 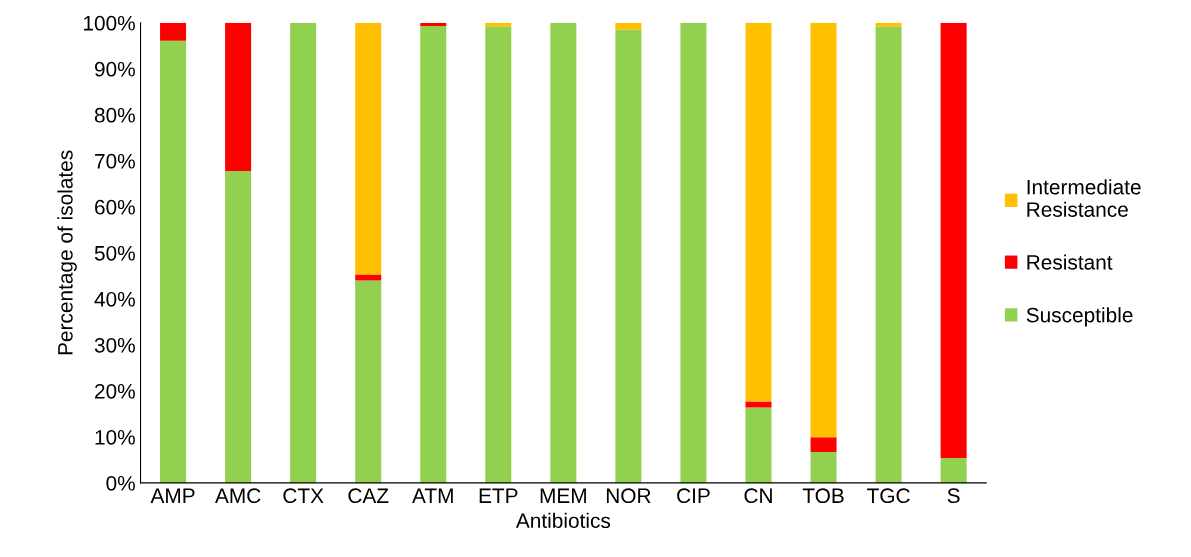 What do you see at coordinates (758, 496) in the screenshot?
I see `x-tick-label: CN` at bounding box center [758, 496].